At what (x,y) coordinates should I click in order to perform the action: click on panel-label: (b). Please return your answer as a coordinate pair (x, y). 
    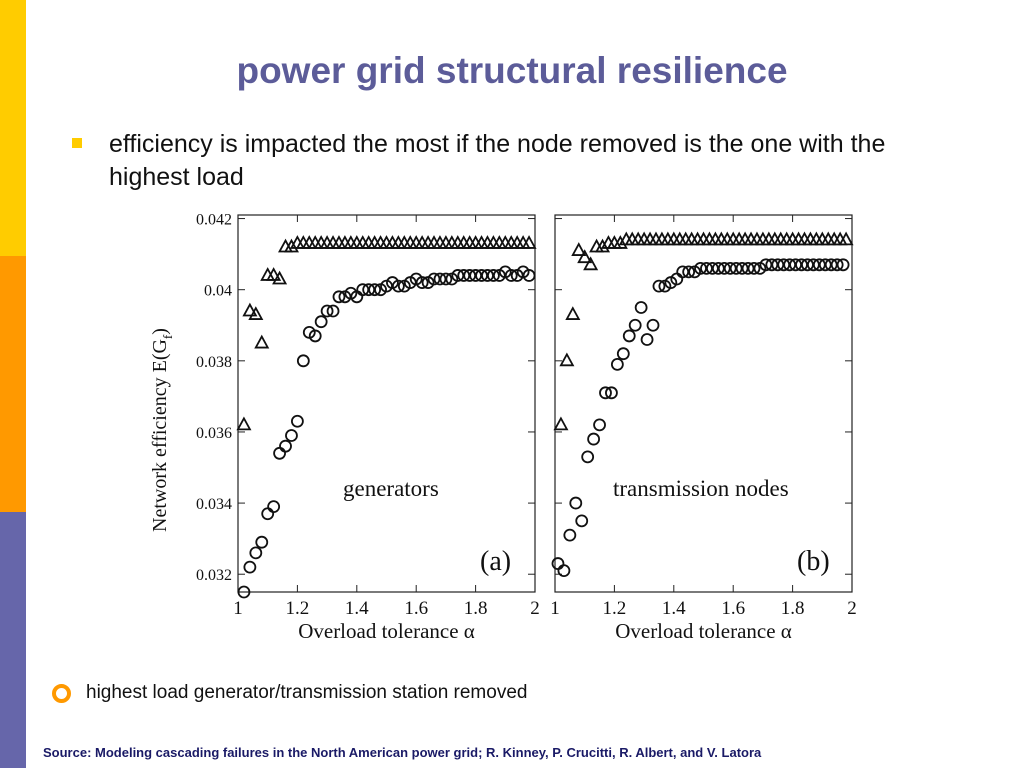
    Looking at the image, I should click on (813, 561).